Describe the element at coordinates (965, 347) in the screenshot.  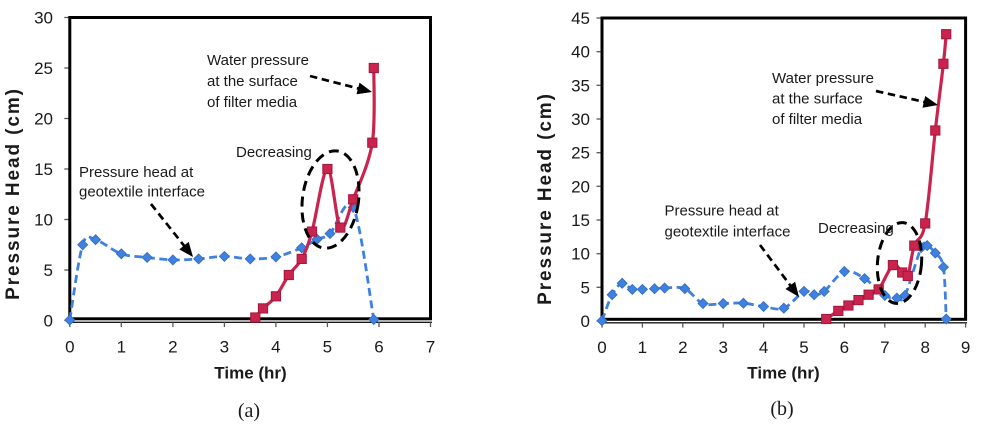
I see `svg-text: 9` at that location.